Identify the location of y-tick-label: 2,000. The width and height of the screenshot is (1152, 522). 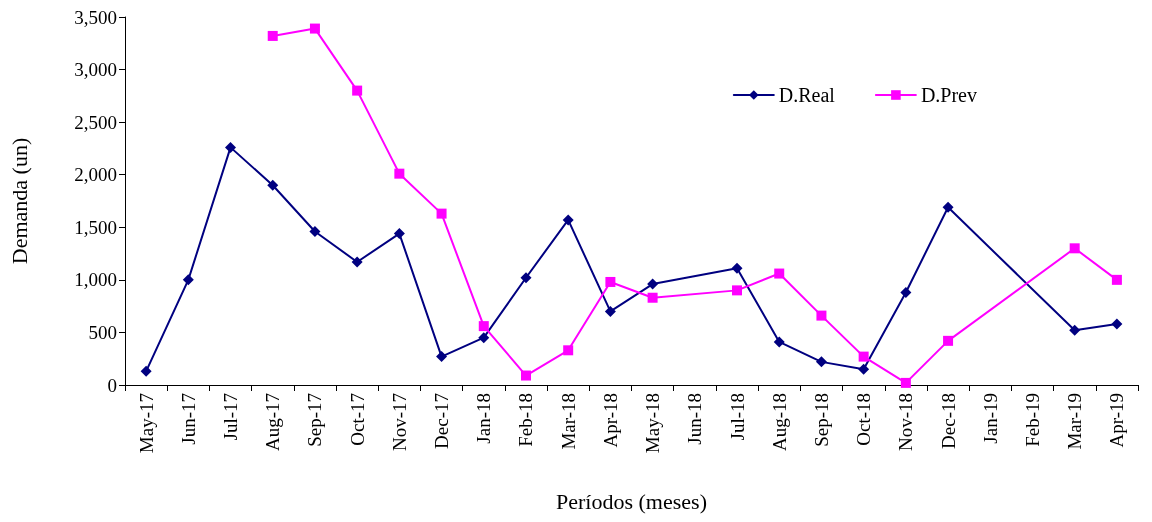
(95, 175).